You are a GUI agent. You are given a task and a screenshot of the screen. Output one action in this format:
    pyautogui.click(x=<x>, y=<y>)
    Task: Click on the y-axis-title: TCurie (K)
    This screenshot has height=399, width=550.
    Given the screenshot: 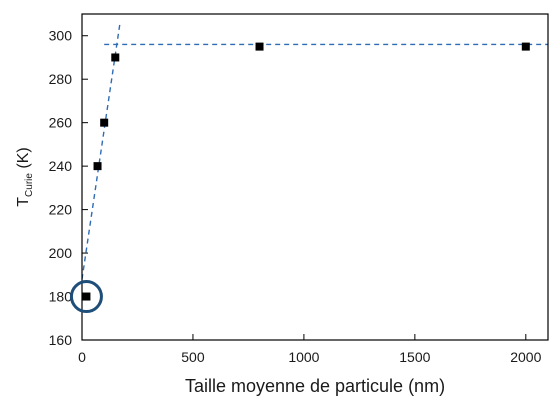 What is the action you would take?
    pyautogui.click(x=25, y=176)
    